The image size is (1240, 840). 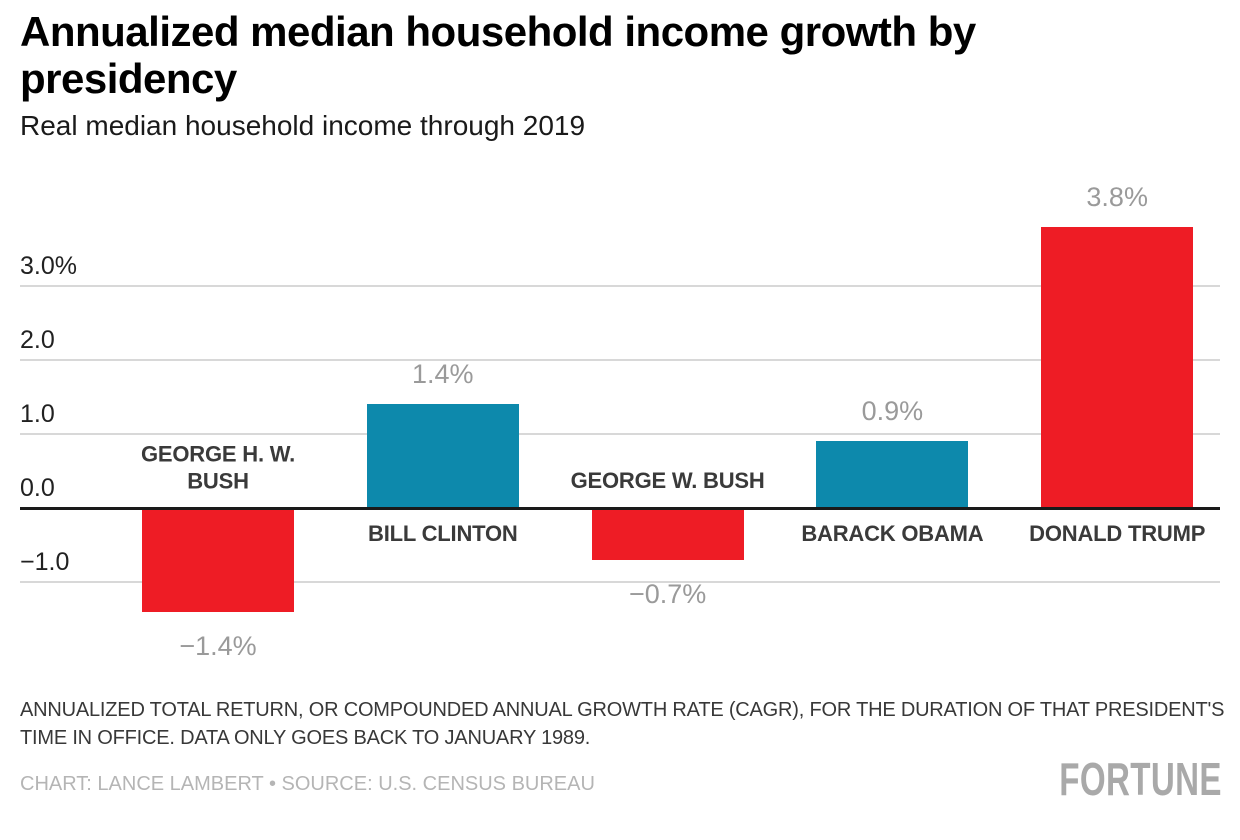 I want to click on bar-name-label: DONALD TRUMP, so click(x=1117, y=533).